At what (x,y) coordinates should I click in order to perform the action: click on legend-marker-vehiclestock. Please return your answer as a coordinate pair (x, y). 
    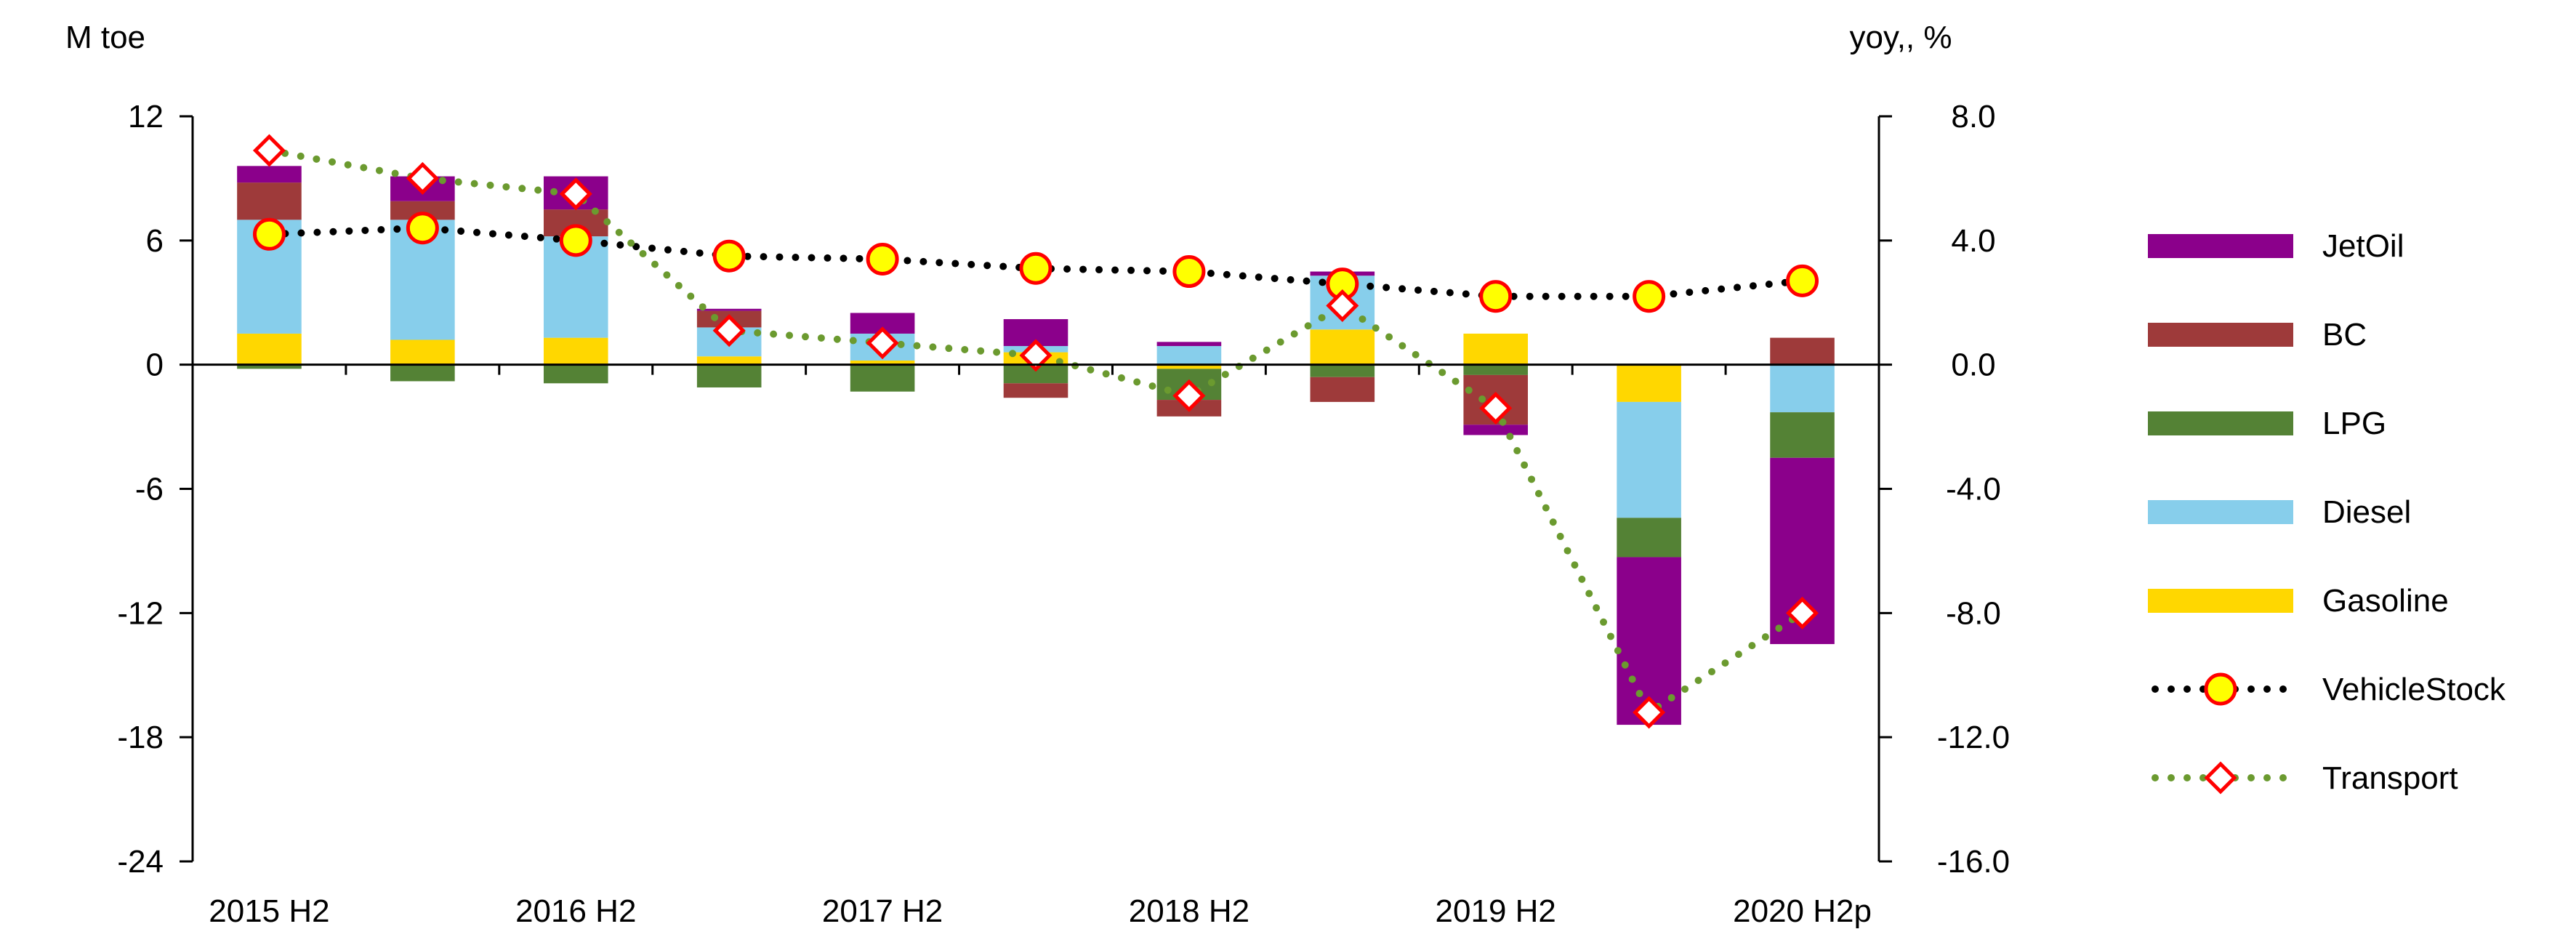
    Looking at the image, I should click on (2220, 689).